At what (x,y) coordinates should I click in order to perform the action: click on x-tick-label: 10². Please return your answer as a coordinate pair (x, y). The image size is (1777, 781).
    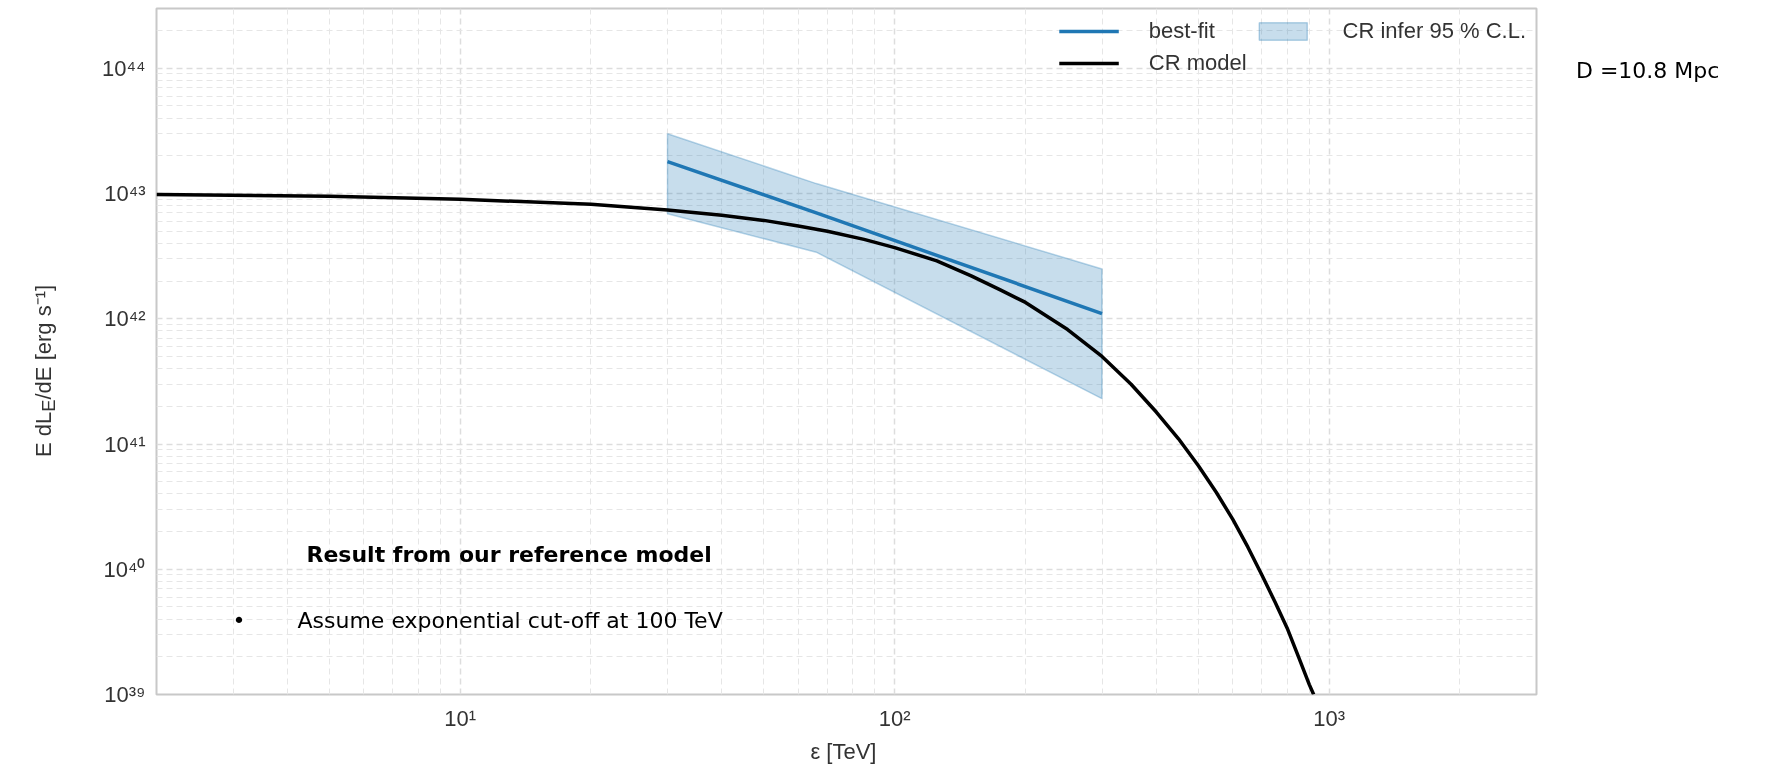
    Looking at the image, I should click on (894, 718).